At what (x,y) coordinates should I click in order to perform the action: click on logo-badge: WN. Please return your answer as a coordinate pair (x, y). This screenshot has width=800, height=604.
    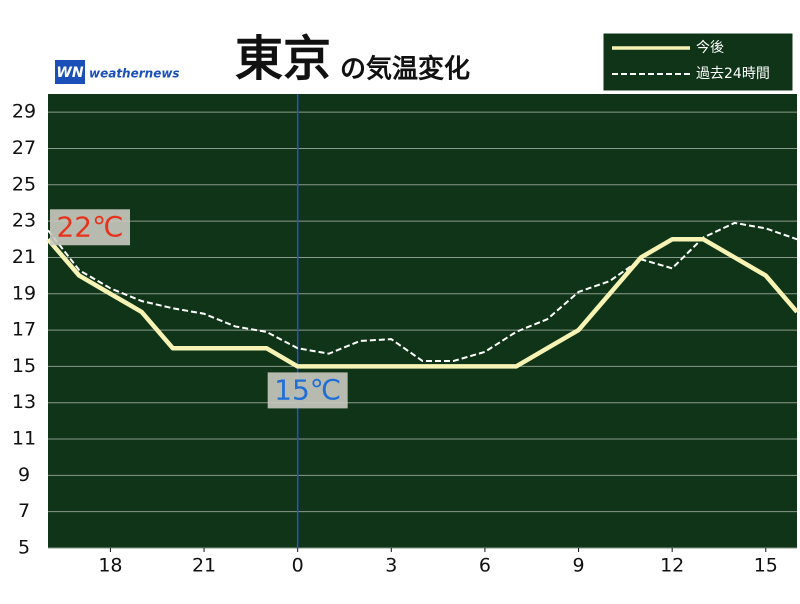
    Looking at the image, I should click on (70, 72).